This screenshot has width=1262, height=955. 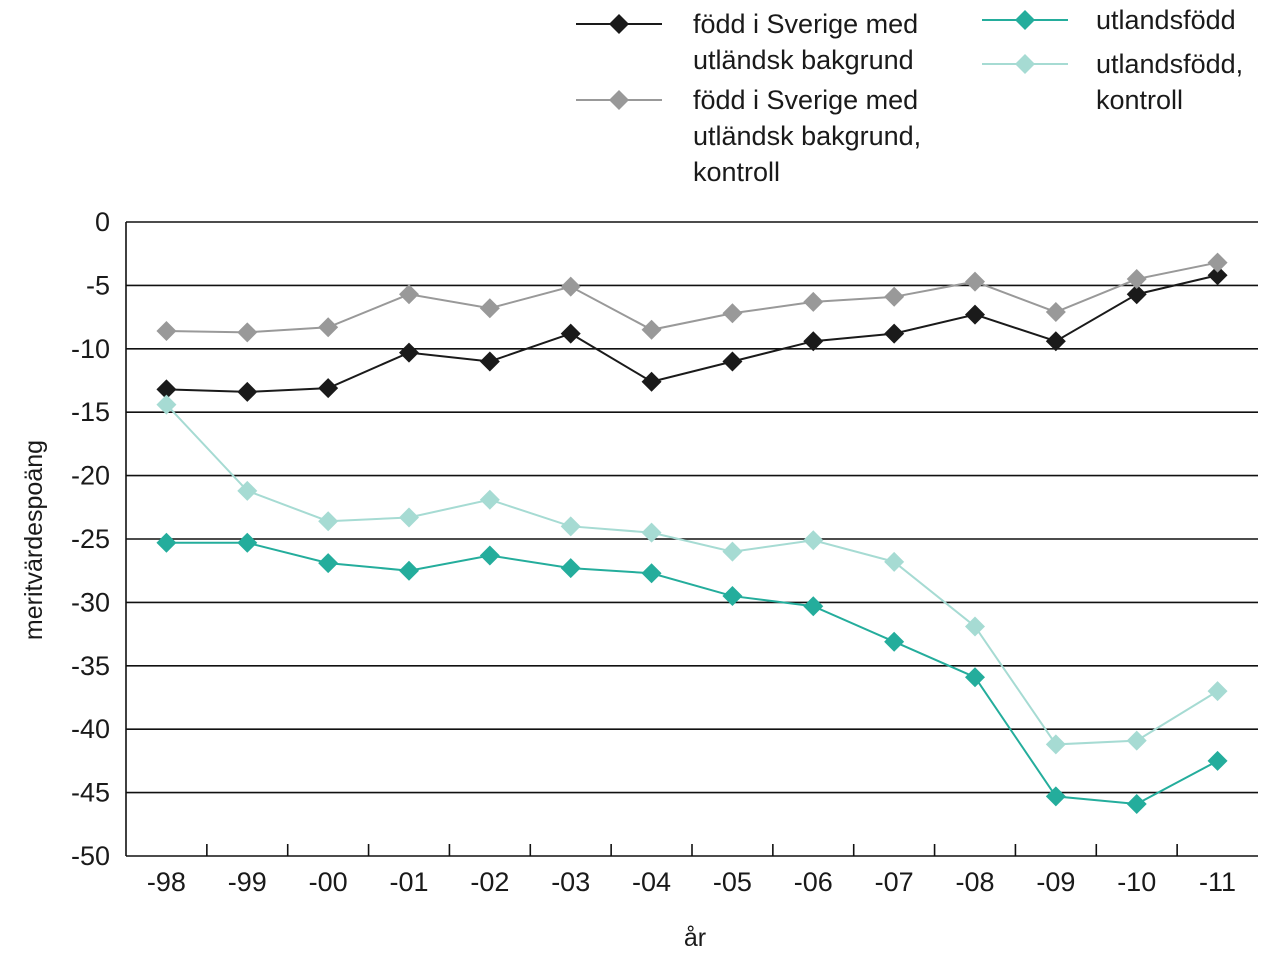 What do you see at coordinates (813, 882) in the screenshot?
I see `x-tick-label: -06` at bounding box center [813, 882].